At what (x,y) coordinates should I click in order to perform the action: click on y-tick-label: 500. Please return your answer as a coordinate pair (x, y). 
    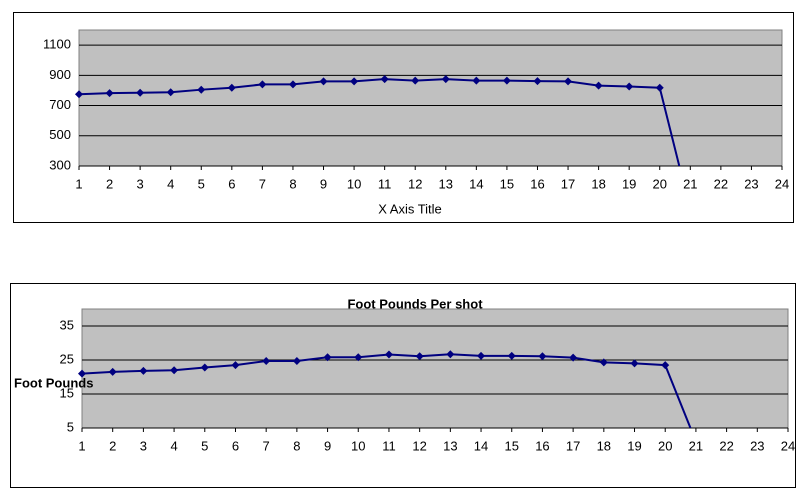
    Looking at the image, I should click on (60, 134).